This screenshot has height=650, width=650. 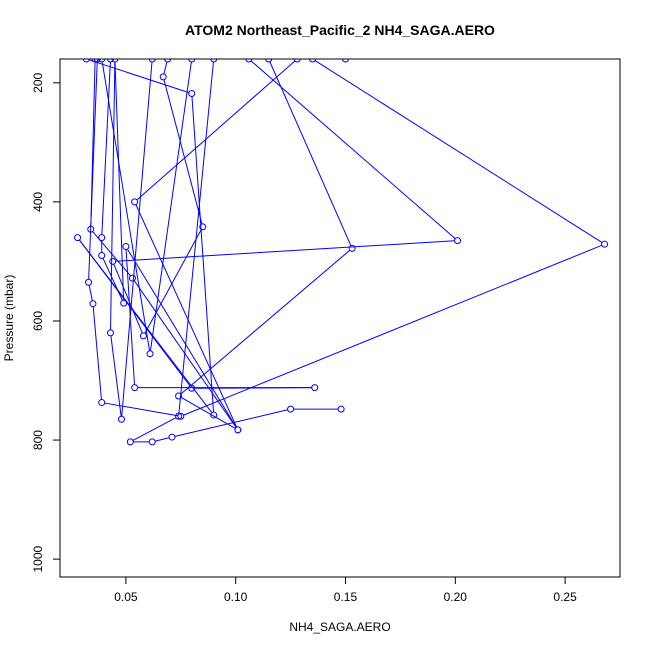 I want to click on y-tick-label: 200, so click(x=38, y=82).